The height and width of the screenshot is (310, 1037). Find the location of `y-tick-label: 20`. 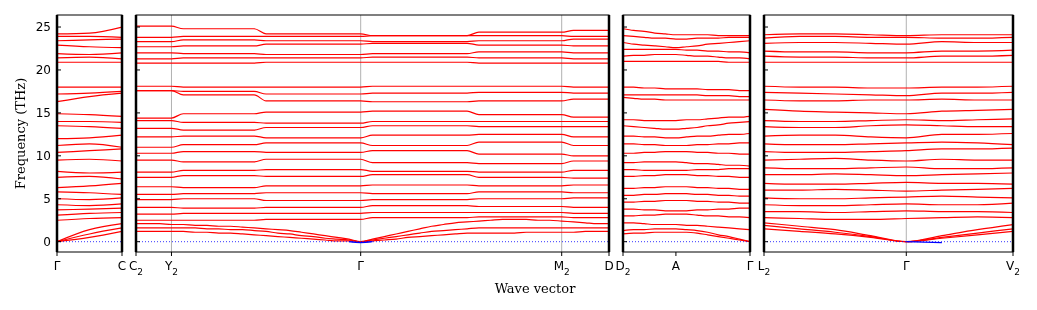

y-tick-label: 20 is located at coordinates (43, 70).